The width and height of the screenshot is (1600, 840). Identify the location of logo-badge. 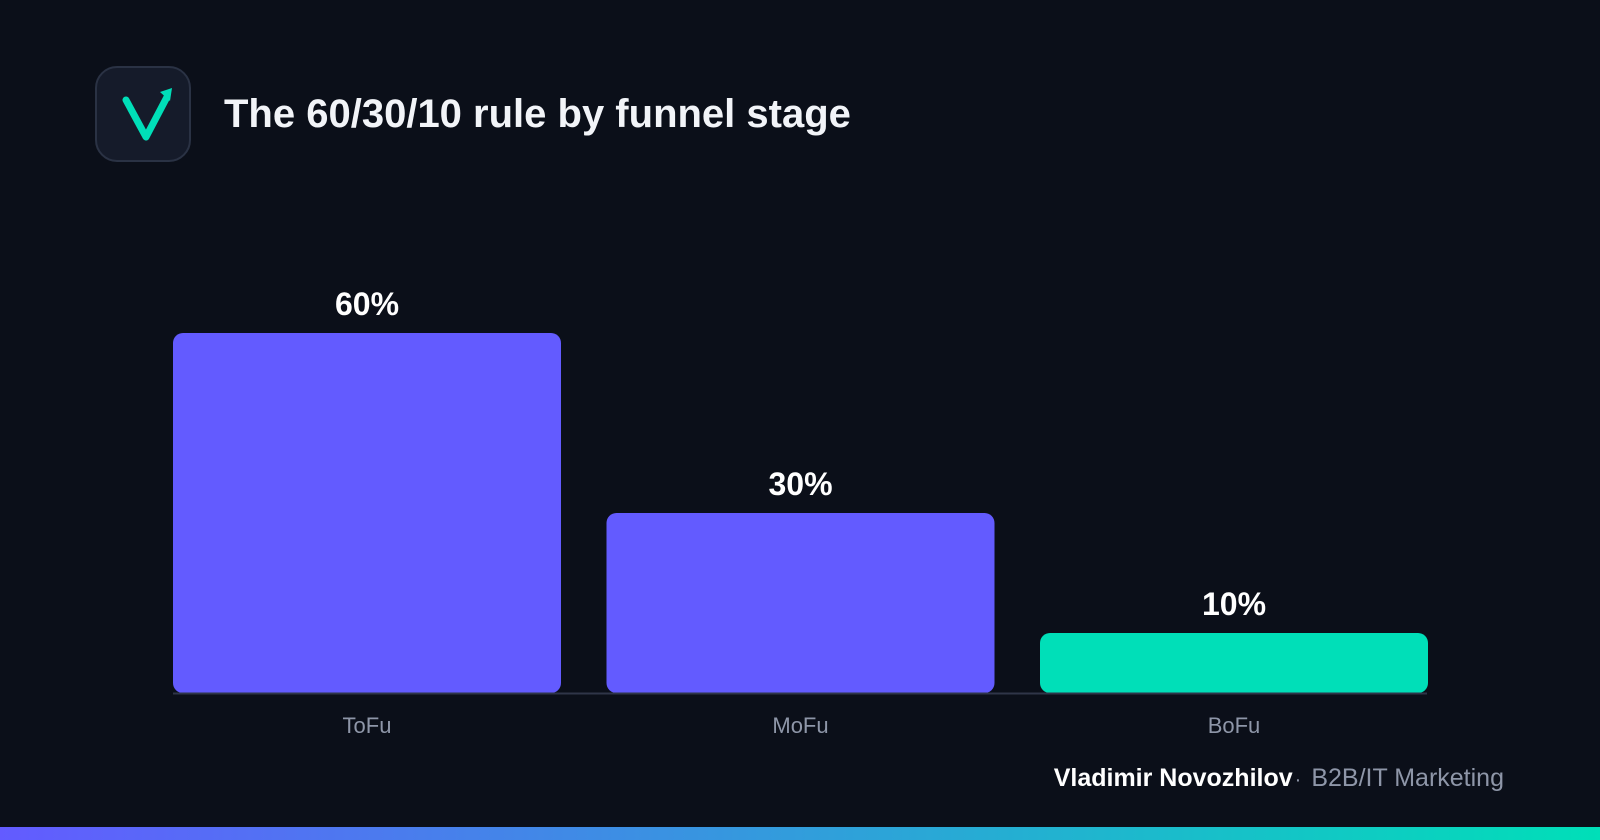
(143, 114).